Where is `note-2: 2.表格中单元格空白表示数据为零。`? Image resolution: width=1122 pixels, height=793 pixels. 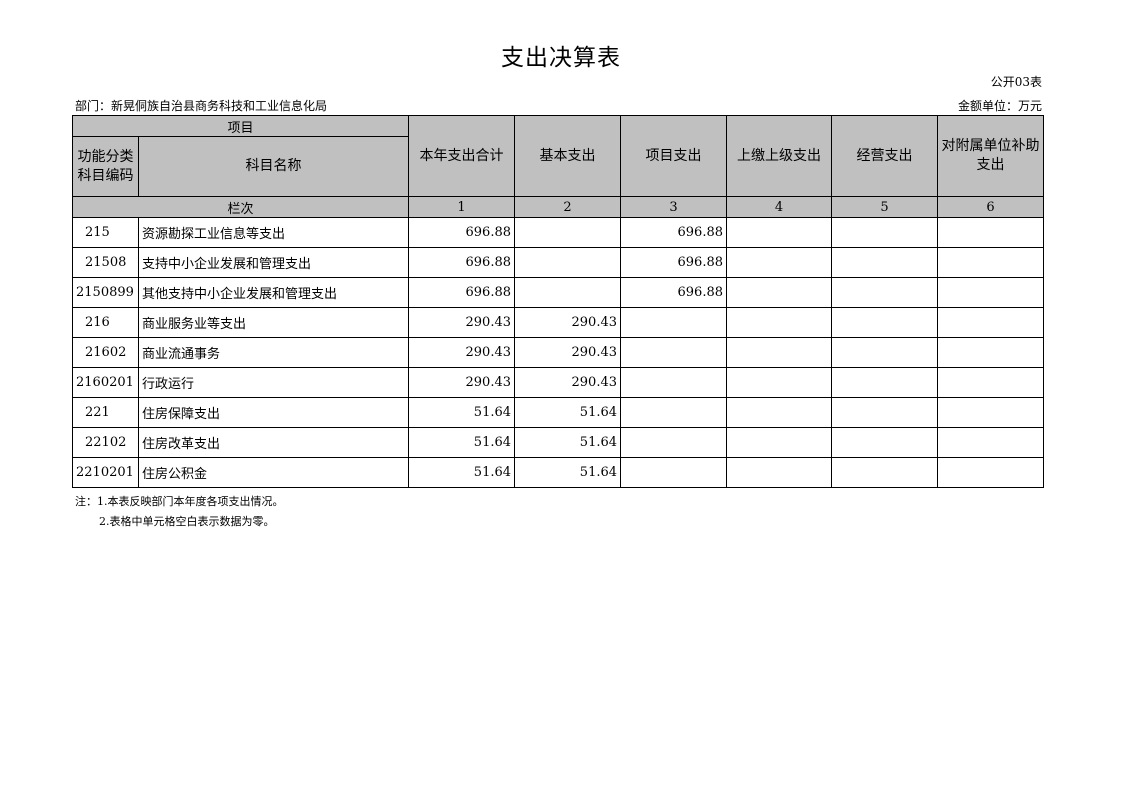
note-2: 2.表格中单元格空白表示数据为零。 is located at coordinates (187, 521).